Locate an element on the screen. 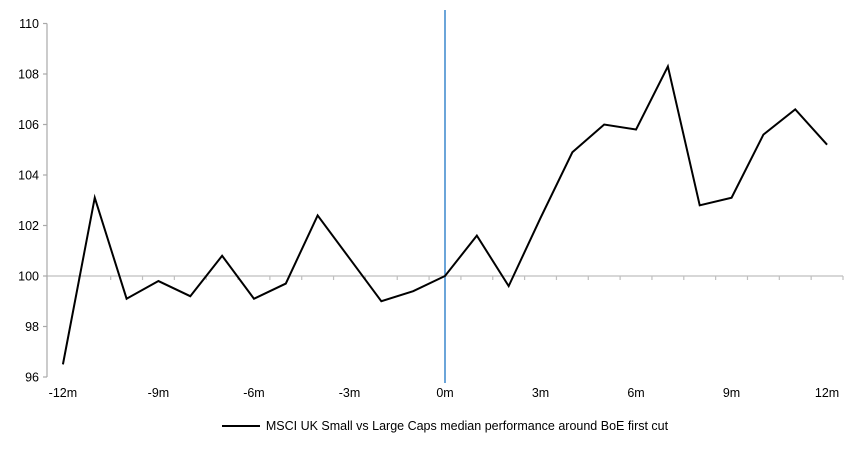  x-tick-label: 0m is located at coordinates (444, 393).